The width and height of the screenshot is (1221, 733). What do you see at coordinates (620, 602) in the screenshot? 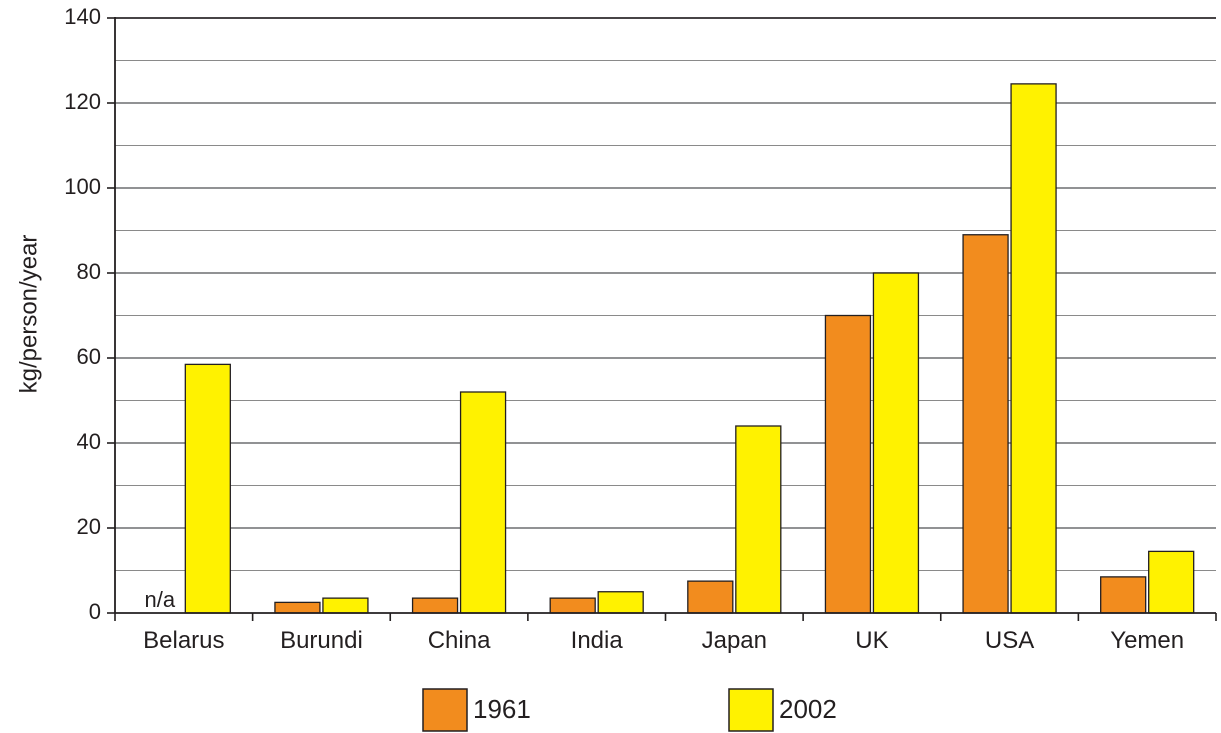
I see `bar-india-2002` at bounding box center [620, 602].